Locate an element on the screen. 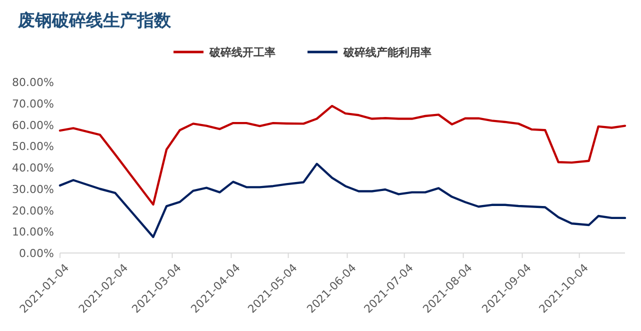  chart-title: 废钢破碎线生产指数 is located at coordinates (94, 21).